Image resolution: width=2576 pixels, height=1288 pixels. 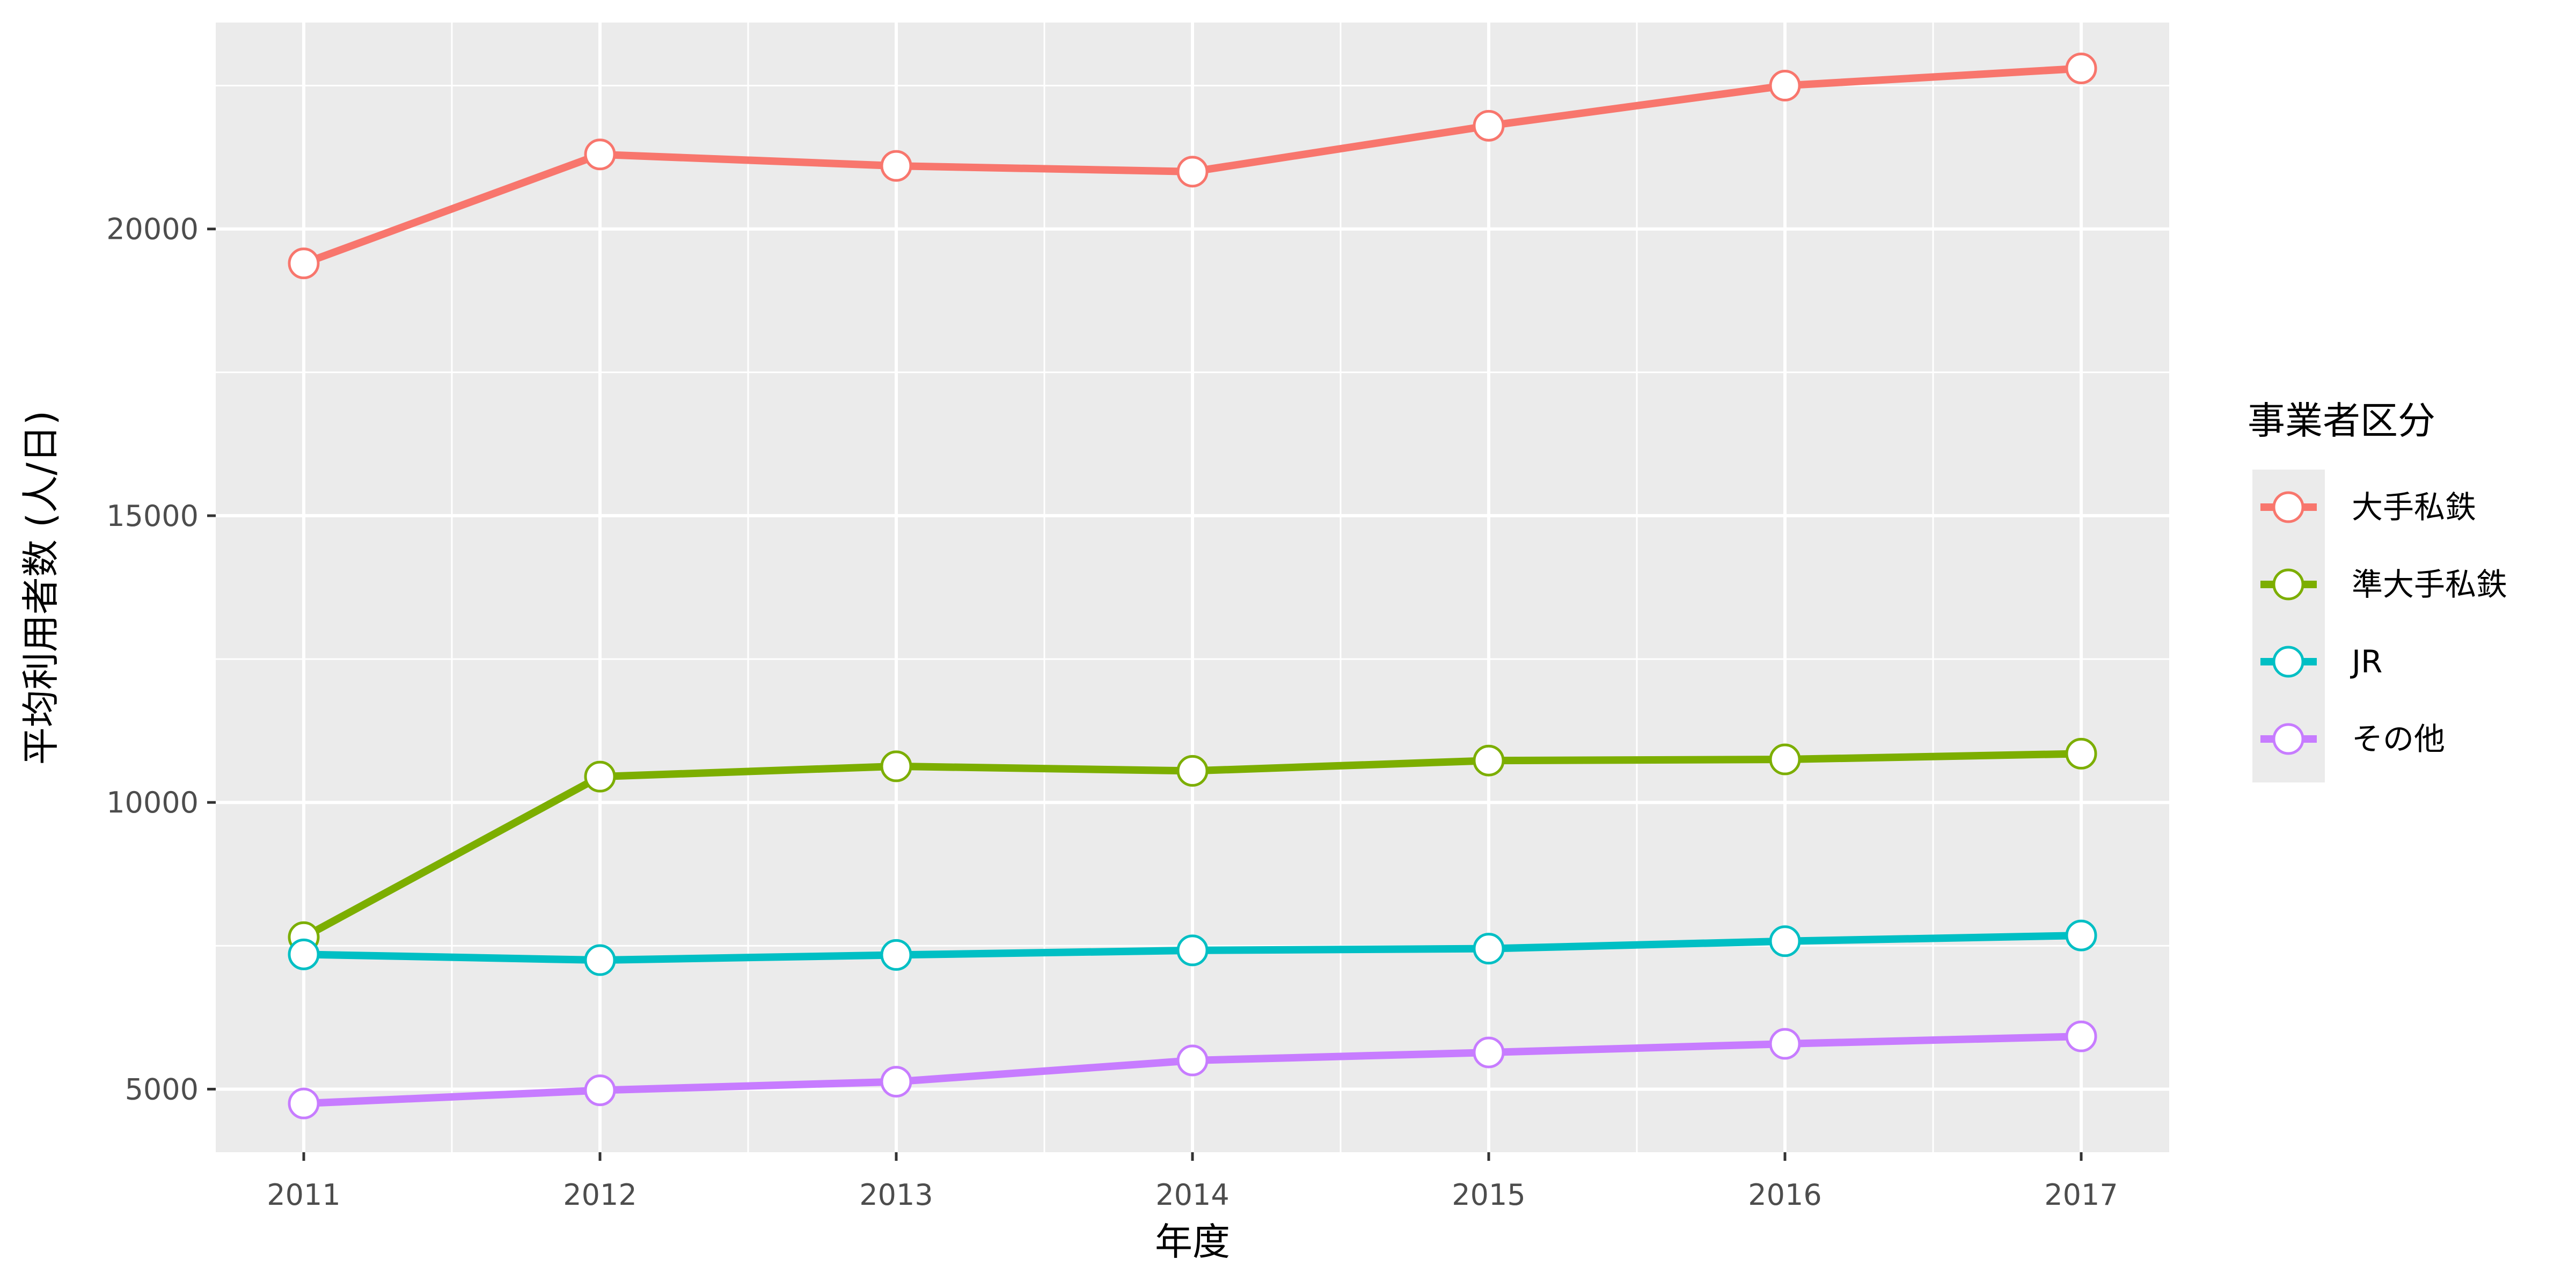 I want to click on legend-item: 大手私鉄, so click(x=2368, y=507).